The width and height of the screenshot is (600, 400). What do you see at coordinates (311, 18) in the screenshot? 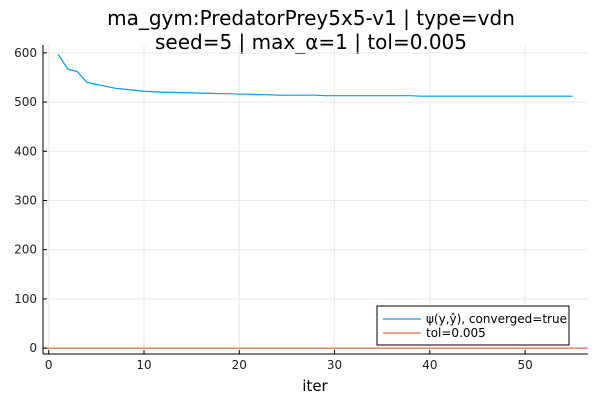
I see `chart-title-line-1: ma_gym:PredatorPrey5x5-v1 | type=vdn` at bounding box center [311, 18].